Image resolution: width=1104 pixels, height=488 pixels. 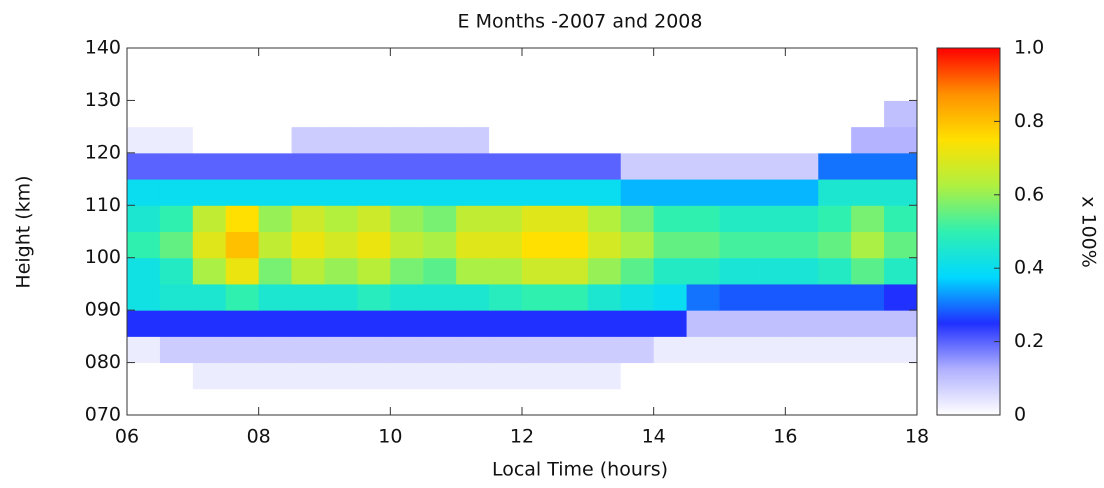 What do you see at coordinates (103, 100) in the screenshot?
I see `y-tick-label: 130` at bounding box center [103, 100].